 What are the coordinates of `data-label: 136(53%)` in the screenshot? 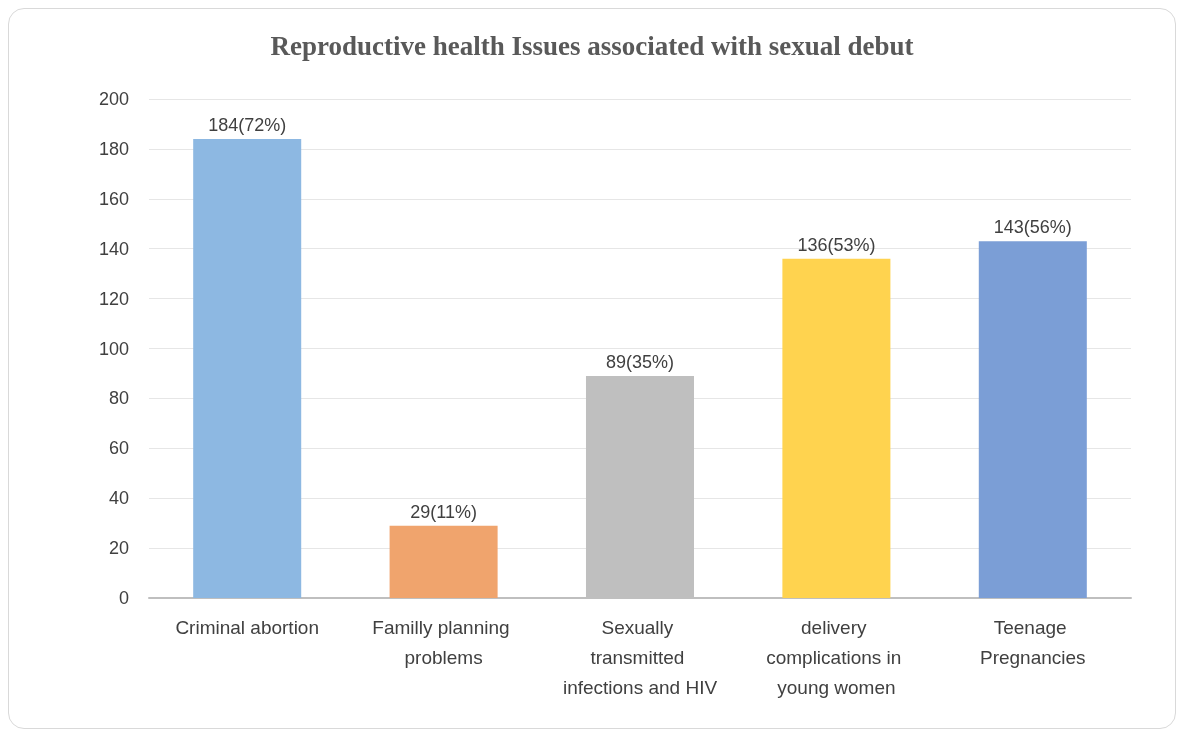 It's located at (836, 244).